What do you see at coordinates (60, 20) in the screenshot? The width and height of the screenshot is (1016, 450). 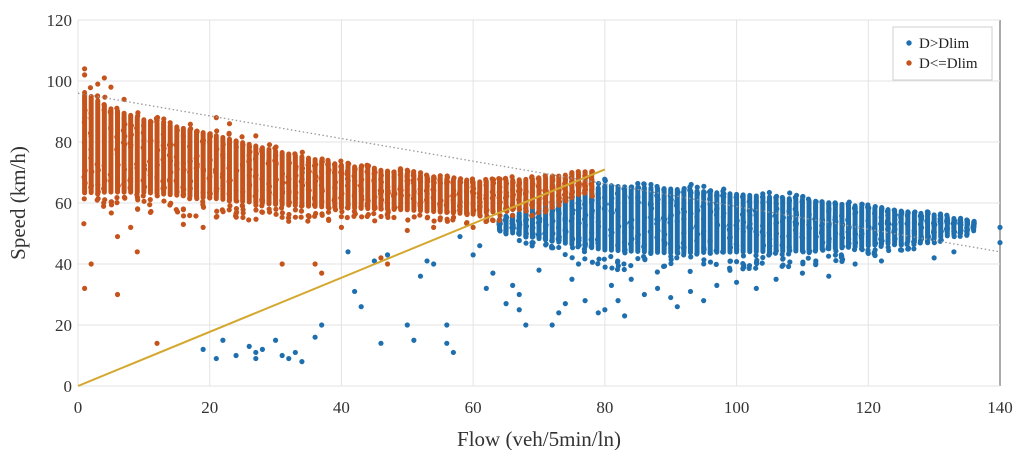 I see `y-tick-label: 120` at bounding box center [60, 20].